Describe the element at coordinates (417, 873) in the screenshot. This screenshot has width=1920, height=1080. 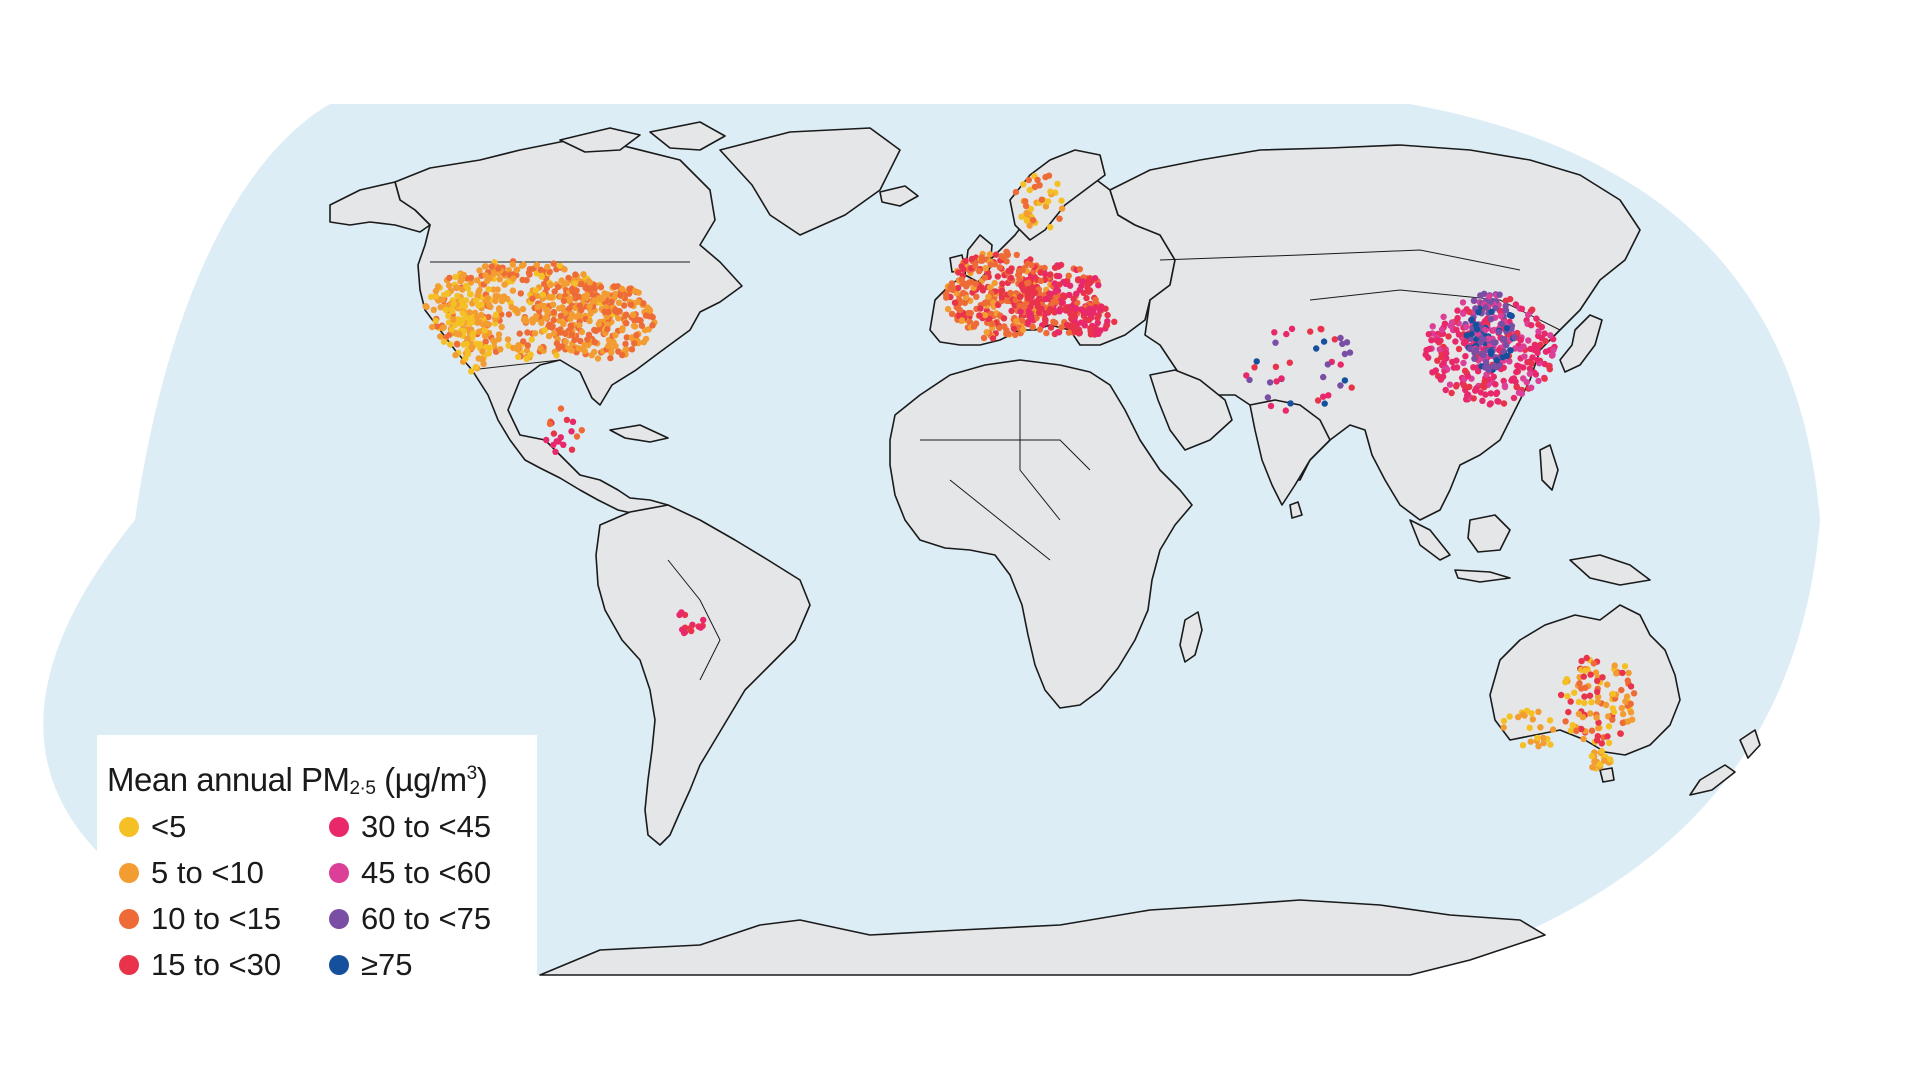
I see `legend-item: 45 to <60` at that location.